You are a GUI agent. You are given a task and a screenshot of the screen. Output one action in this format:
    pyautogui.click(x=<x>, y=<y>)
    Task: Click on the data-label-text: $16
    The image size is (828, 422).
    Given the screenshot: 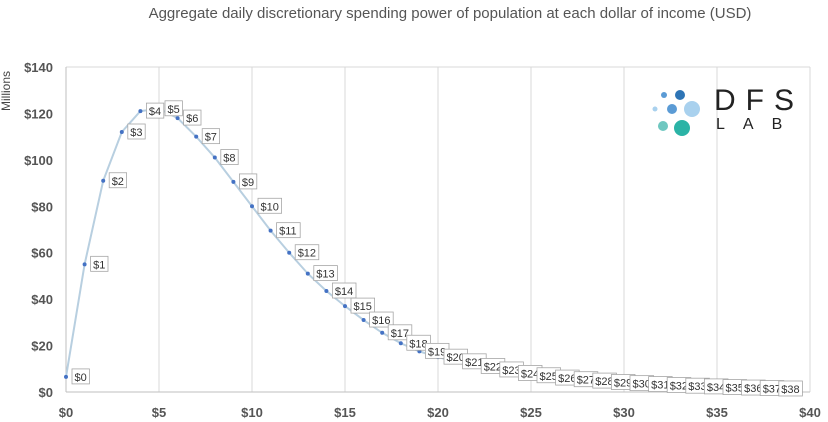 What is the action you would take?
    pyautogui.click(x=381, y=321)
    